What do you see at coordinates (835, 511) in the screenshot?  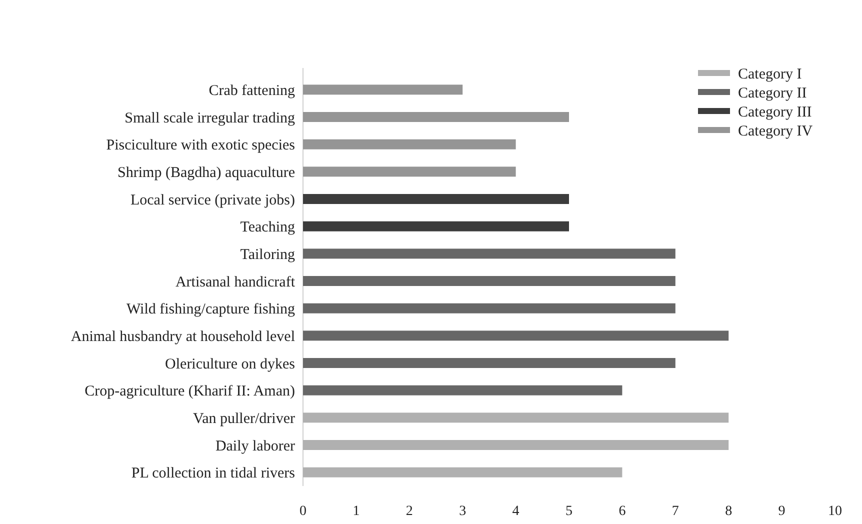 I see `x-tick-label: 10` at bounding box center [835, 511].